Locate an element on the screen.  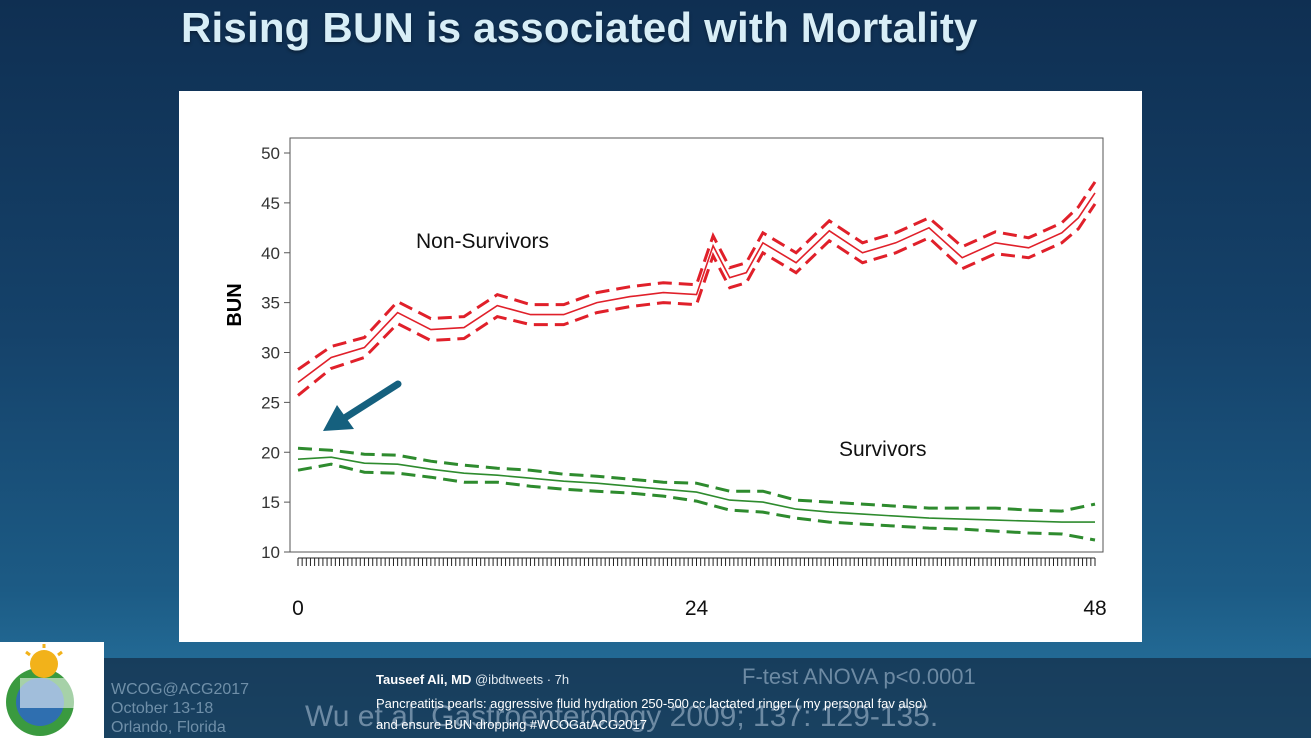
y-tick-label: 45 is located at coordinates (270, 203).